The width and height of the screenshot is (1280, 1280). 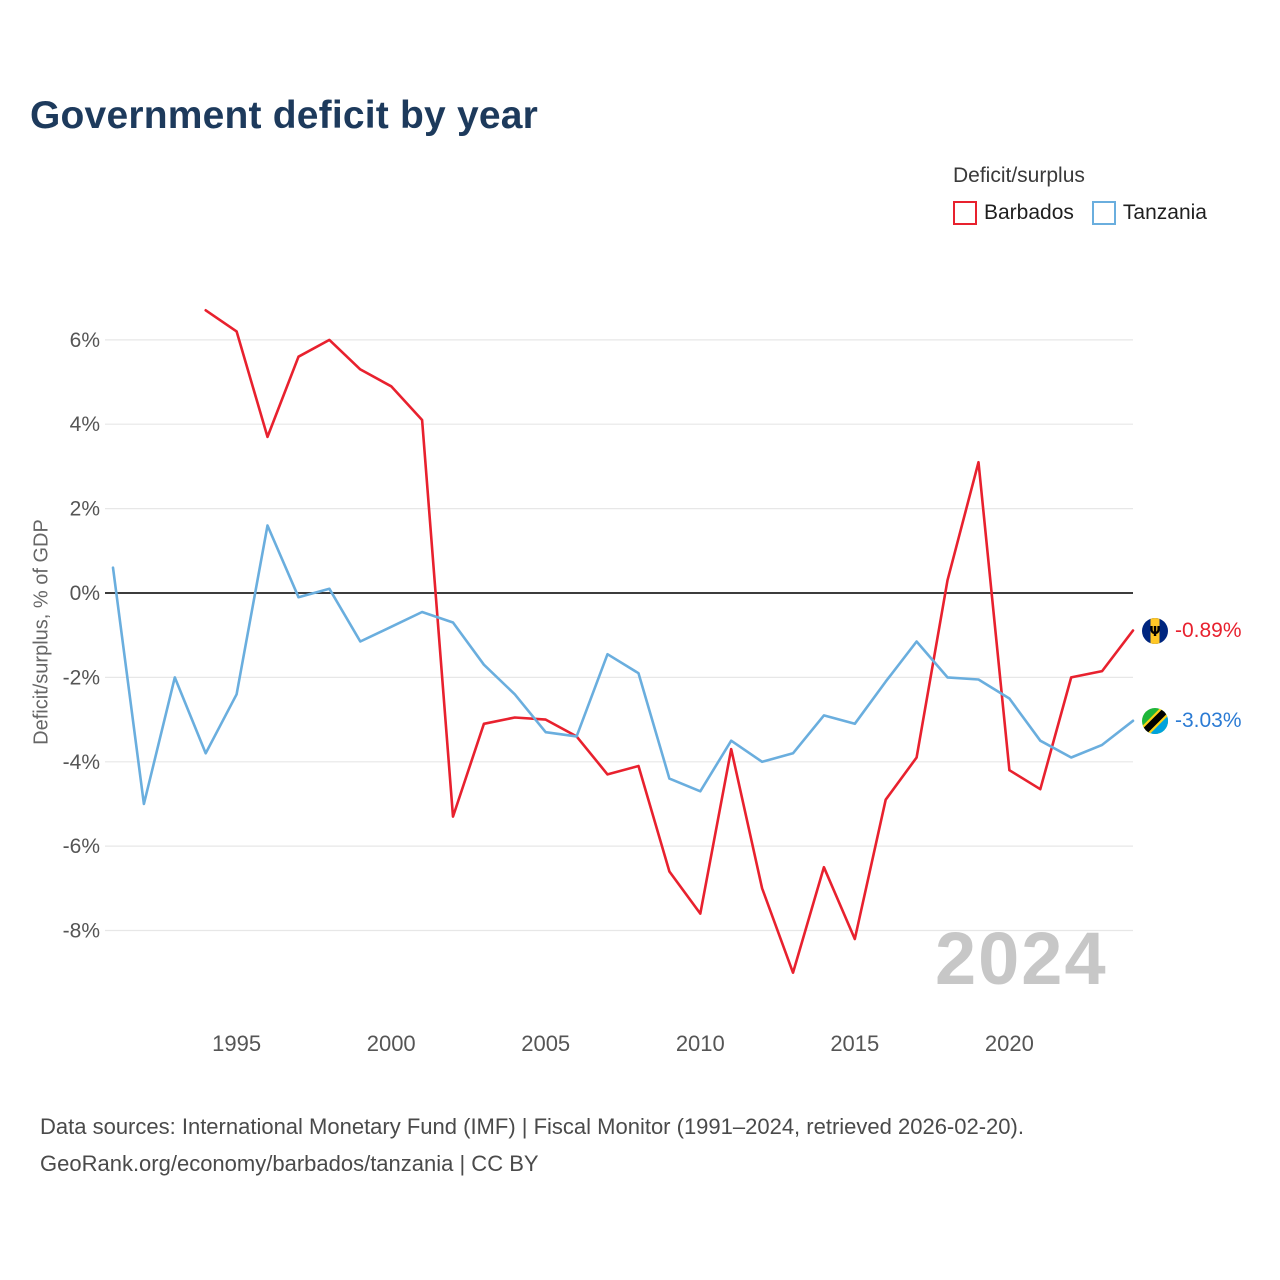 I want to click on barbados-flag-icon: Ψ, so click(x=1155, y=631).